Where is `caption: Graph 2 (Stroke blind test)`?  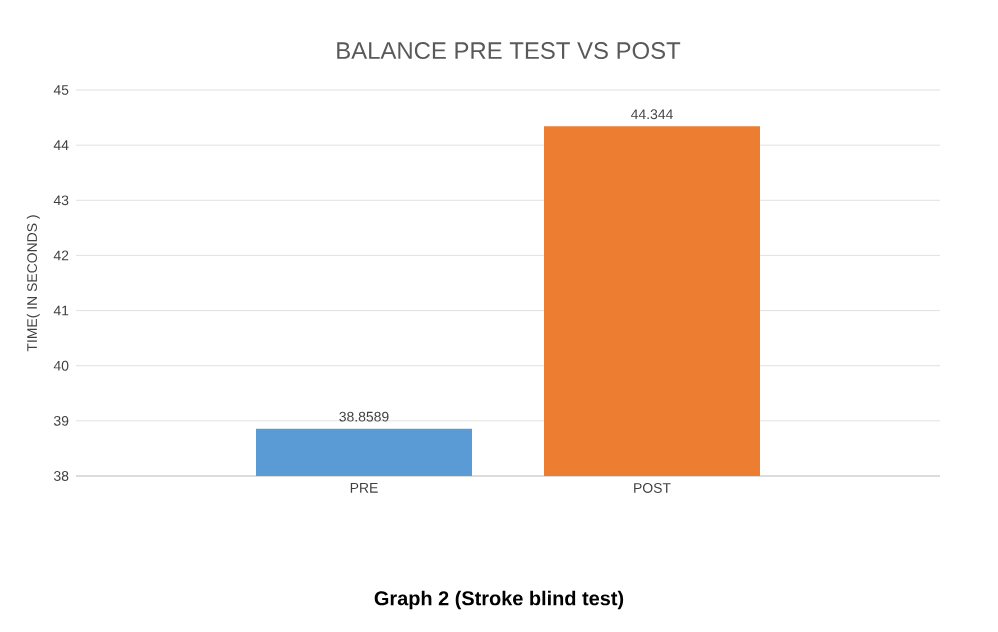
caption: Graph 2 (Stroke blind test) is located at coordinates (499, 600).